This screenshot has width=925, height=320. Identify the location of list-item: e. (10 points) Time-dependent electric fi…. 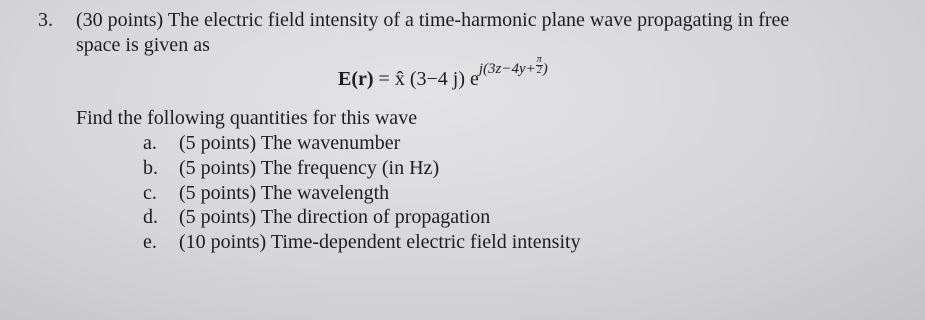
(362, 243).